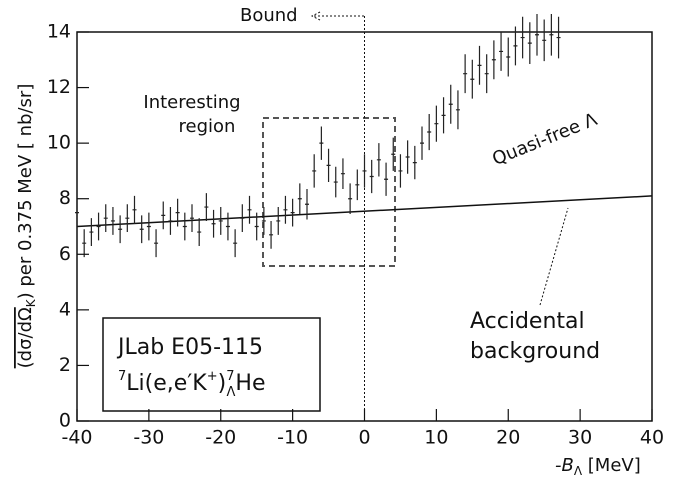 This screenshot has width=679, height=487. What do you see at coordinates (189, 347) in the screenshot?
I see `info-box-text: JLab E05-115` at bounding box center [189, 347].